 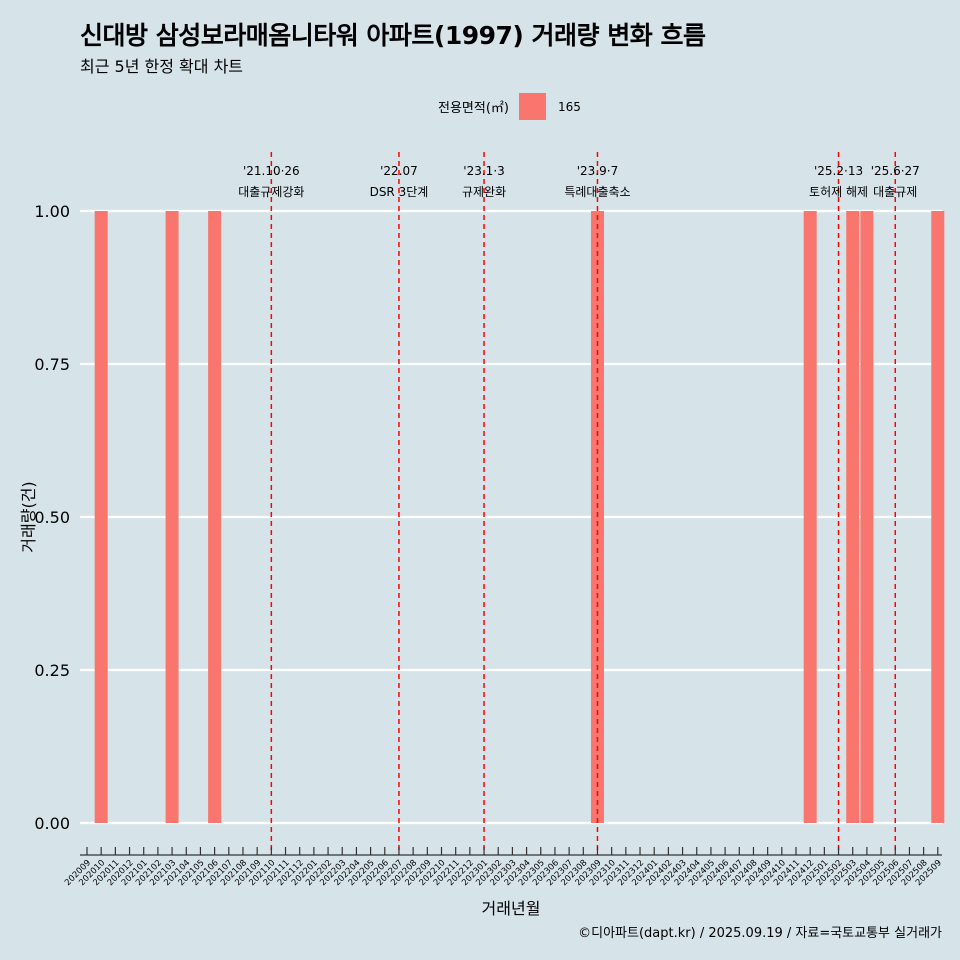 What do you see at coordinates (473, 108) in the screenshot?
I see `legend-title: 전용면적(㎡)` at bounding box center [473, 108].